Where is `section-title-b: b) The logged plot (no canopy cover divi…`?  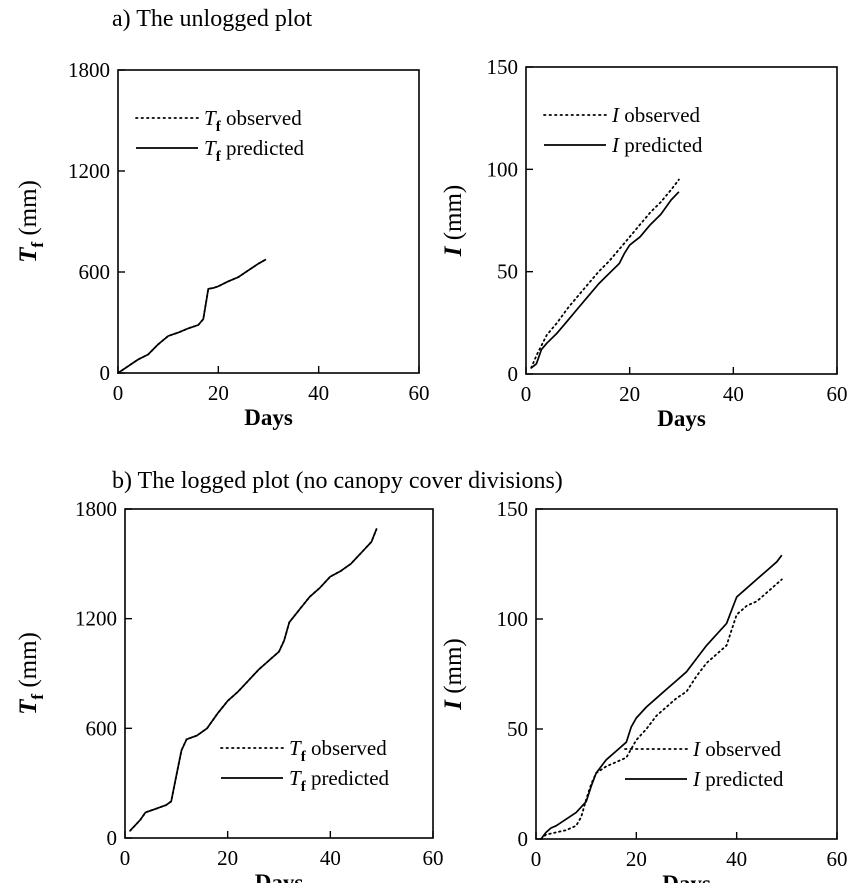
section-title-b: b) The logged plot (no canopy cover divi… is located at coordinates (337, 481).